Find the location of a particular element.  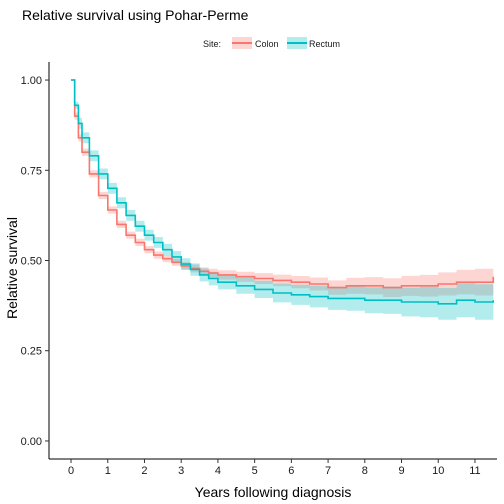

x-tick-label: 8 is located at coordinates (365, 471).